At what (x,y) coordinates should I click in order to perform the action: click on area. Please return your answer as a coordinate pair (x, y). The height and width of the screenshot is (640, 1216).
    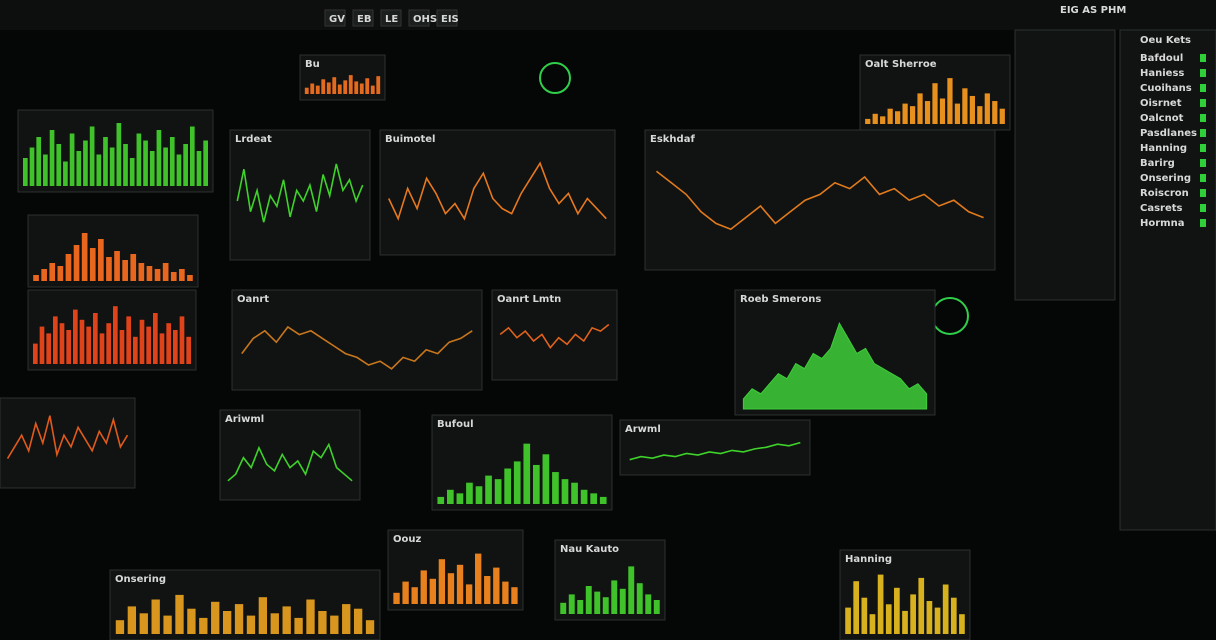
    Looking at the image, I should click on (835, 365).